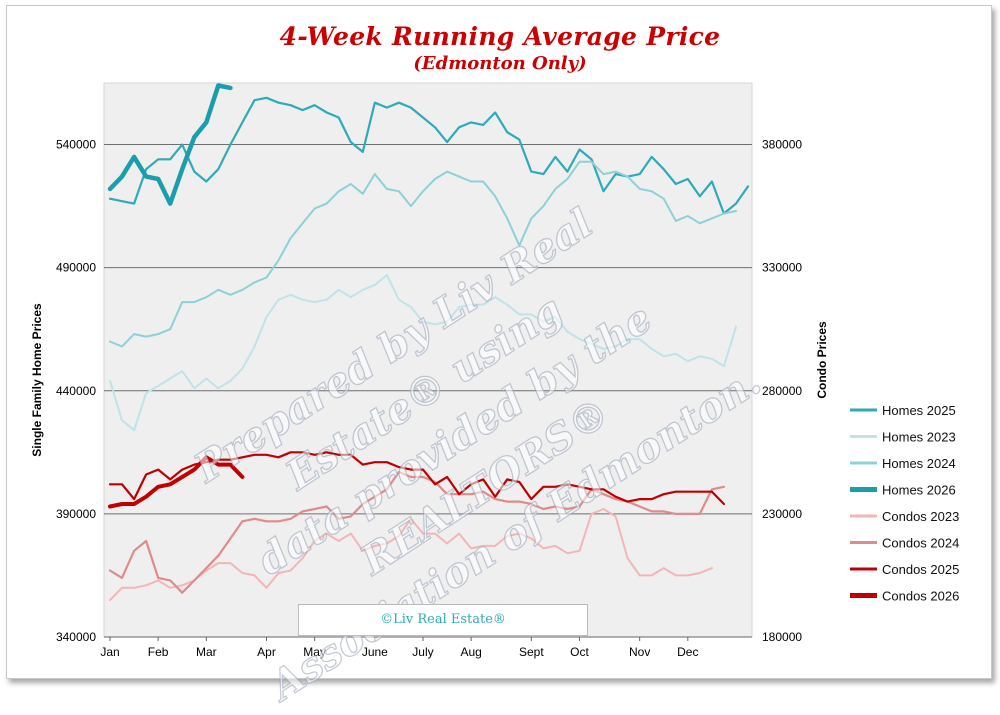 This screenshot has height=715, width=1000. I want to click on x-tick-label: Mar, so click(206, 652).